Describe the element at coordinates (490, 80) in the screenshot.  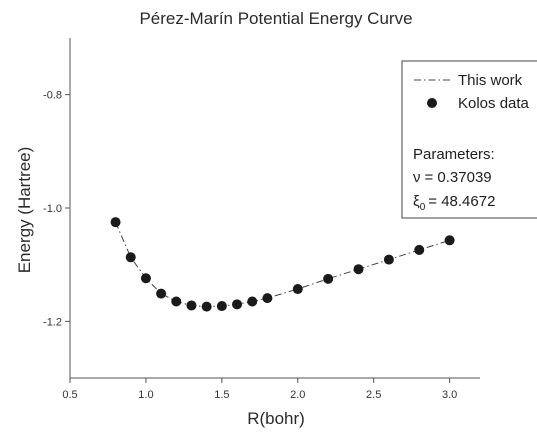
I see `legend-label-this-work: This work` at that location.